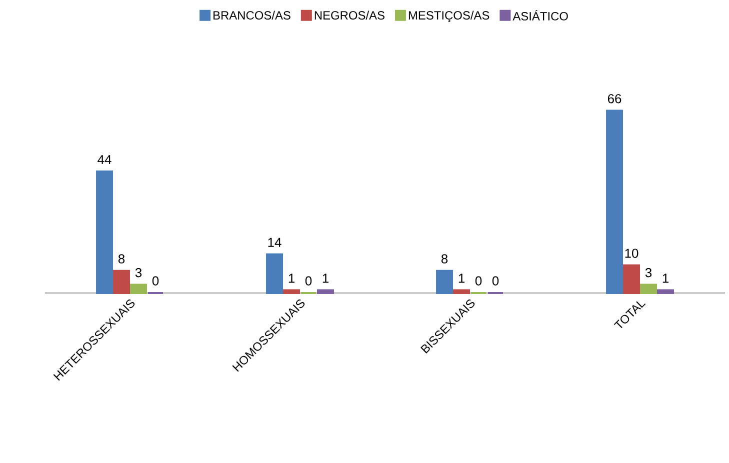  I want to click on data-label: 10, so click(631, 253).